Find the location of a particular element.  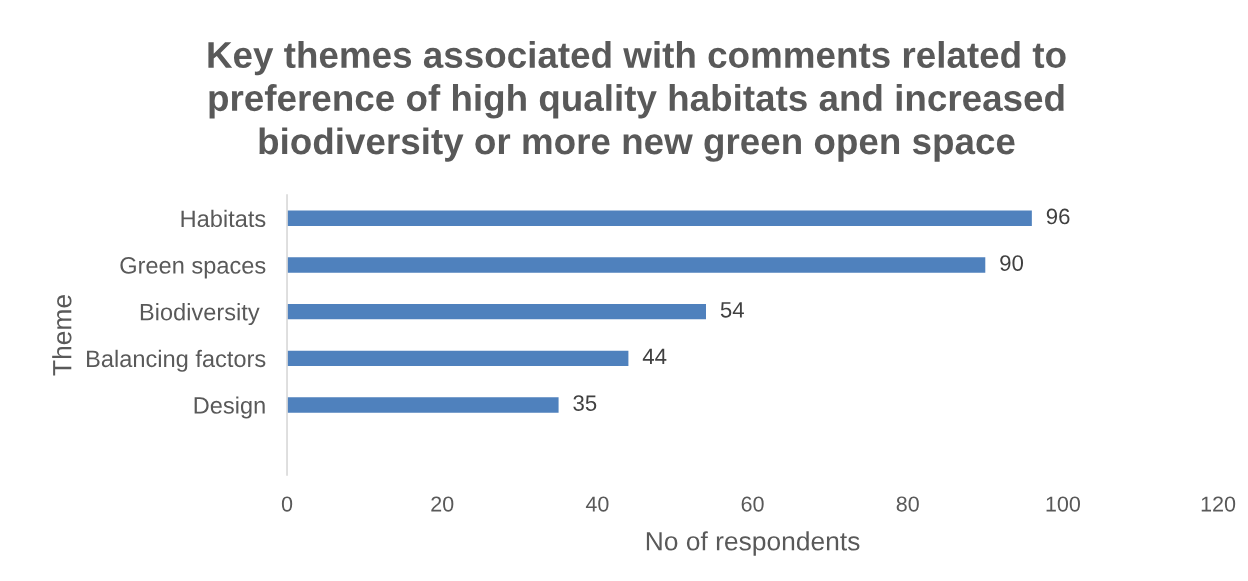

x-tick-label: 40 is located at coordinates (597, 504).